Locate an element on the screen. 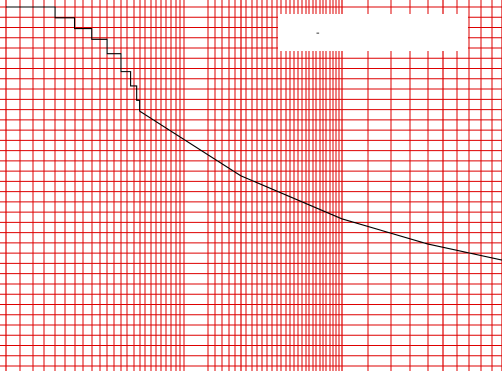 The height and width of the screenshot is (371, 502). legend-label: - is located at coordinates (318, 33).